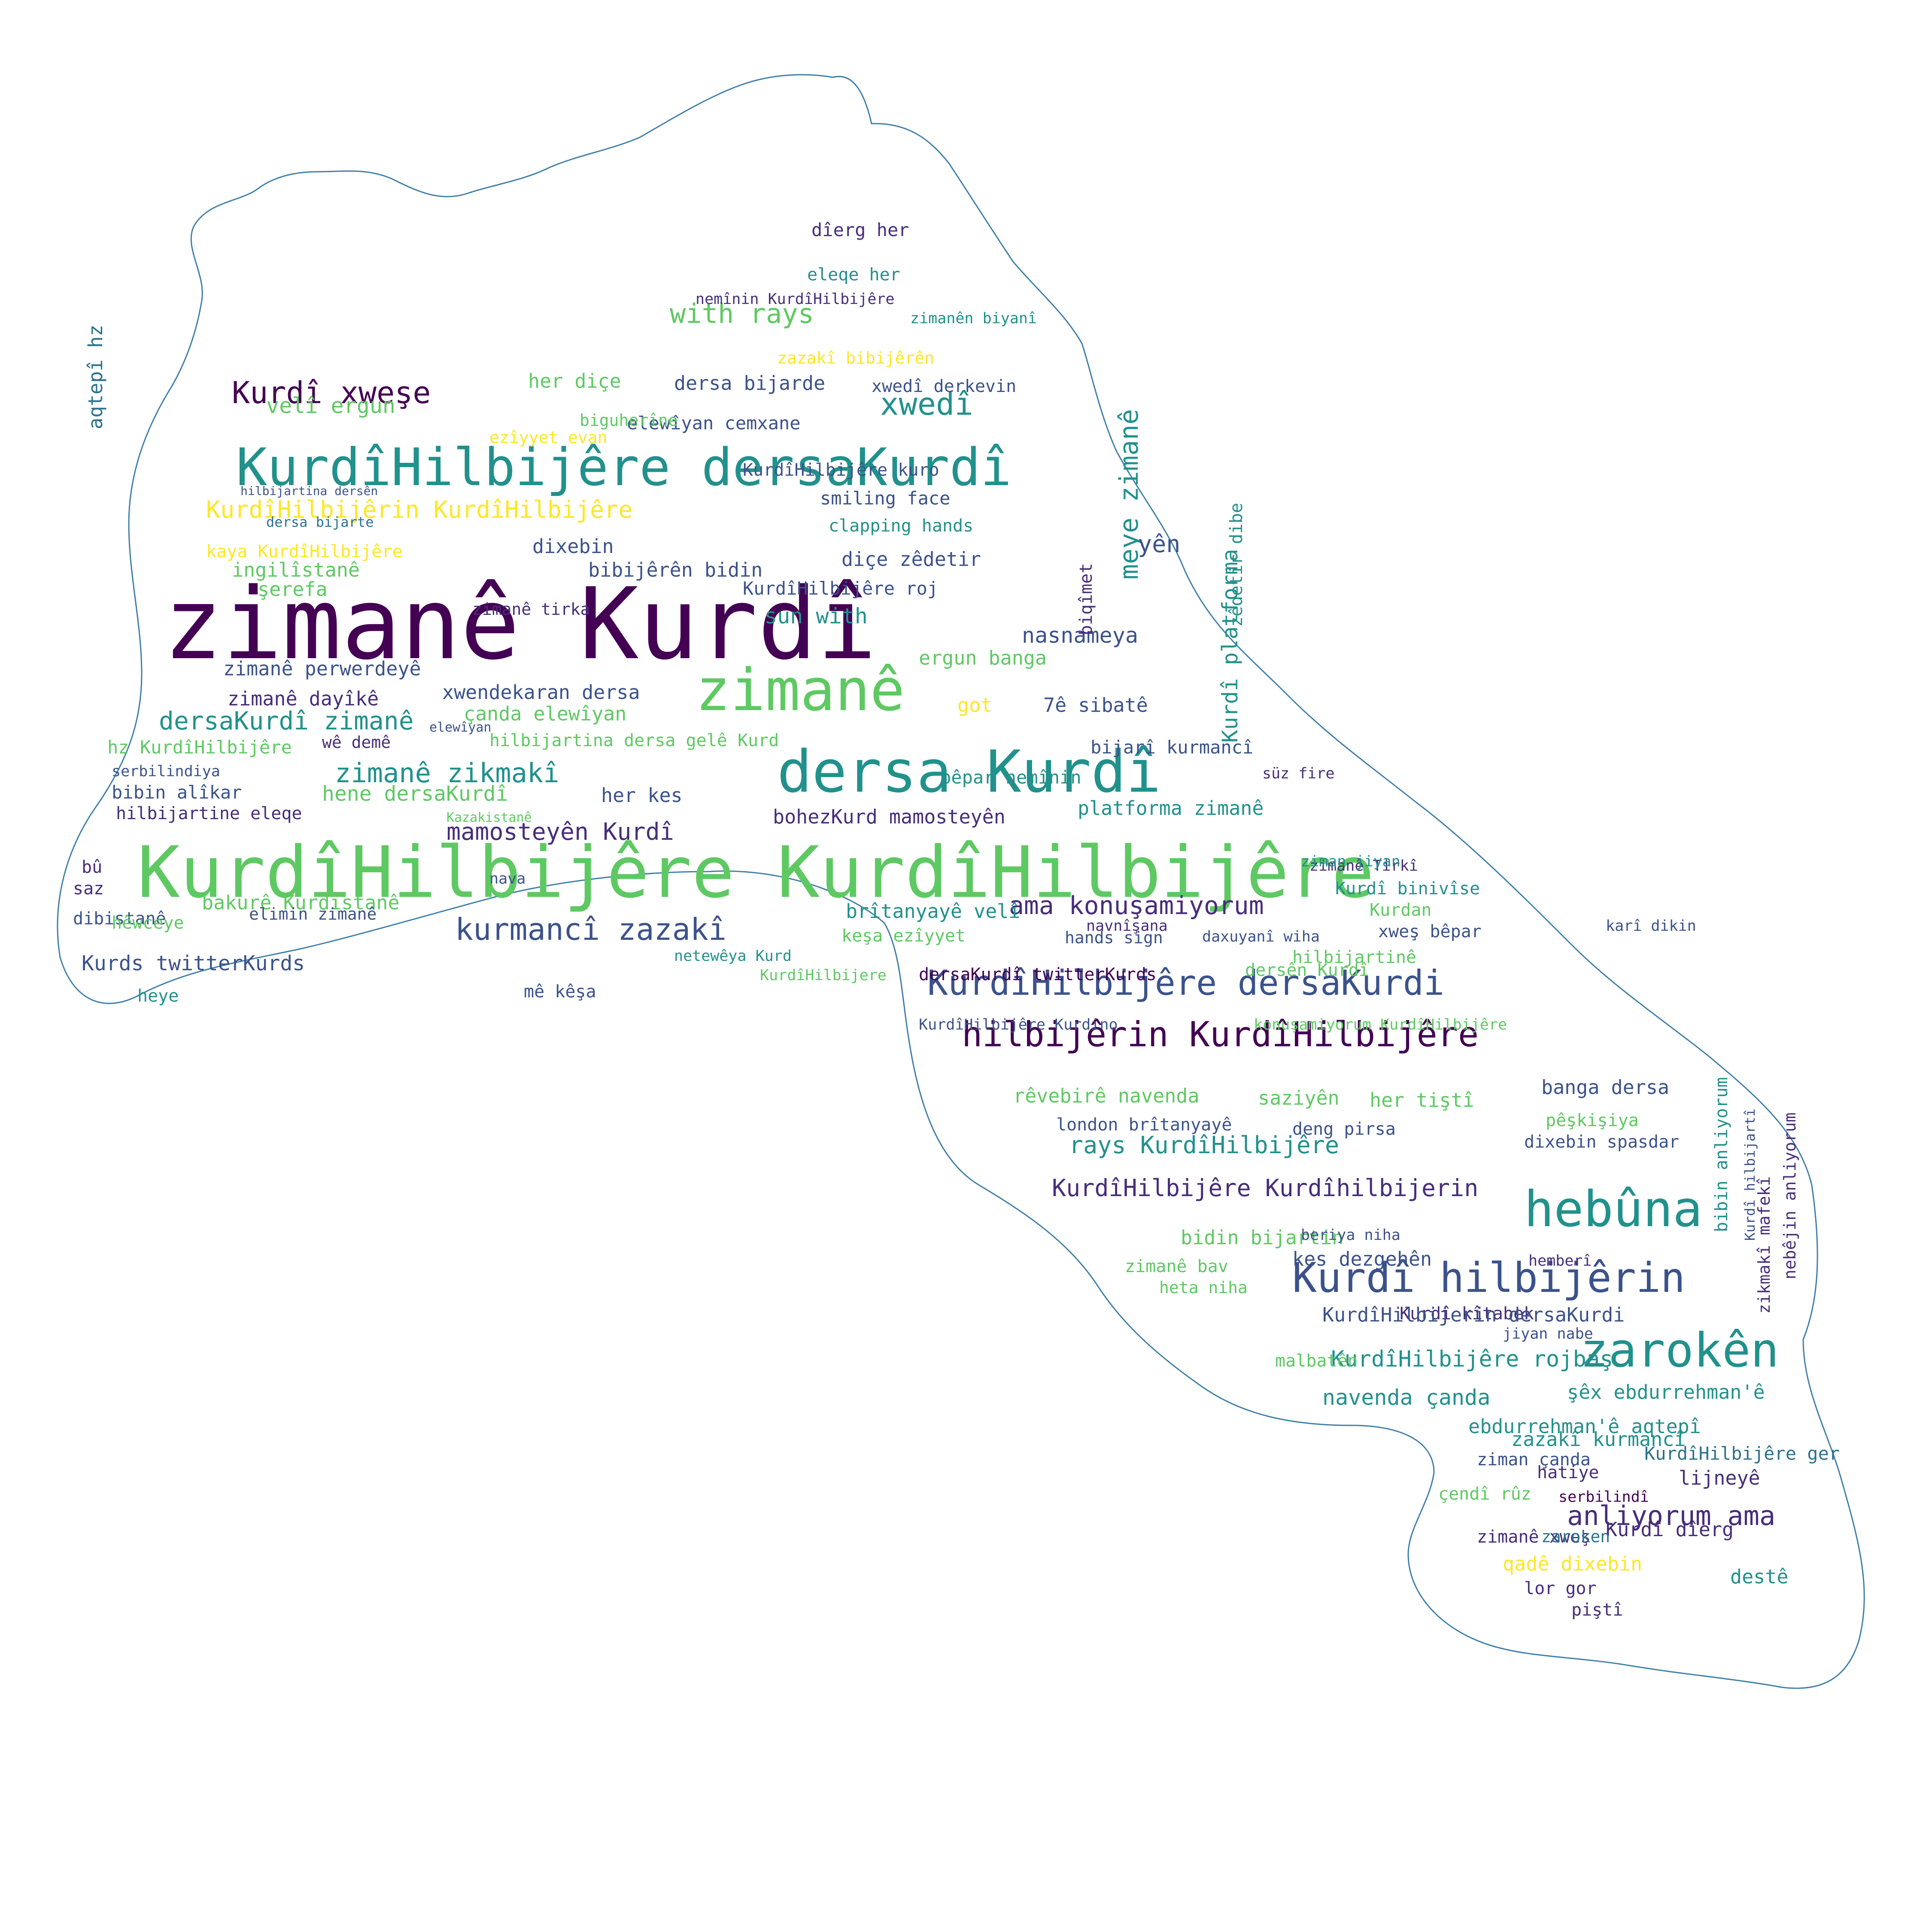 Image resolution: width=1932 pixels, height=1932 pixels. Describe the element at coordinates (1401, 910) in the screenshot. I see `cloud-word: Kurdan` at that location.